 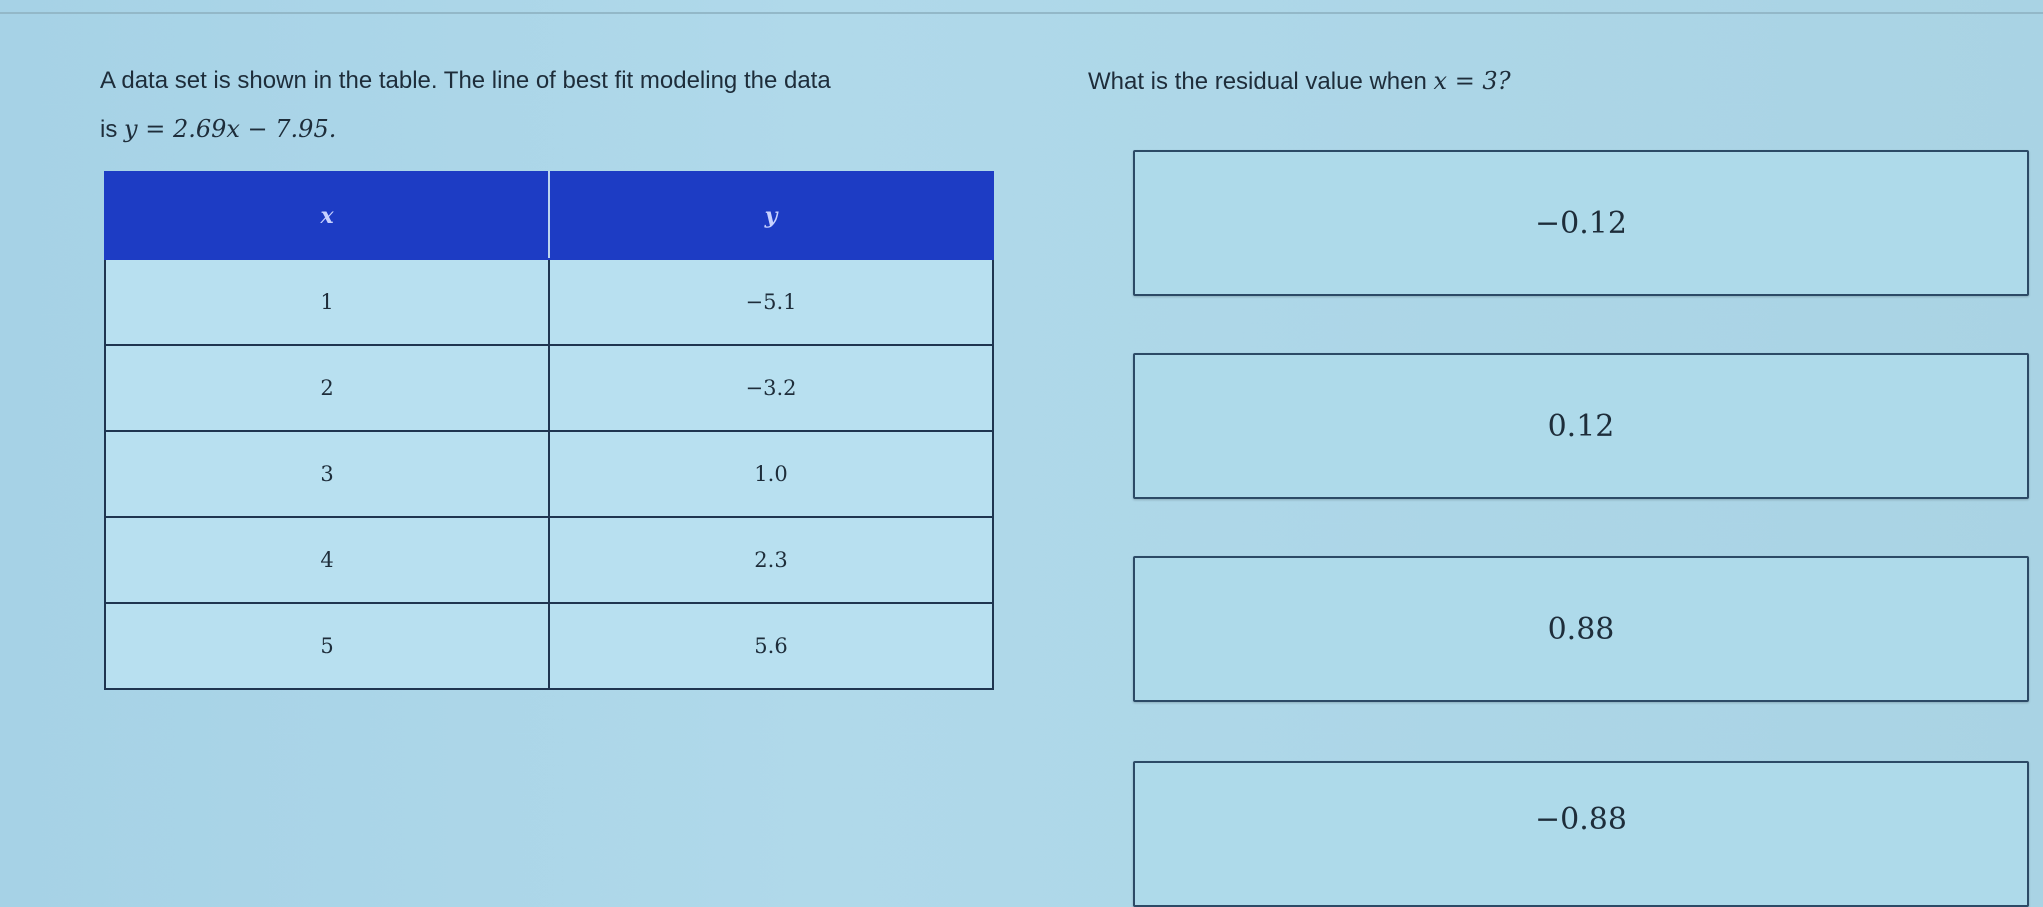 What do you see at coordinates (771, 302) in the screenshot?
I see `cell-y: −5.1` at bounding box center [771, 302].